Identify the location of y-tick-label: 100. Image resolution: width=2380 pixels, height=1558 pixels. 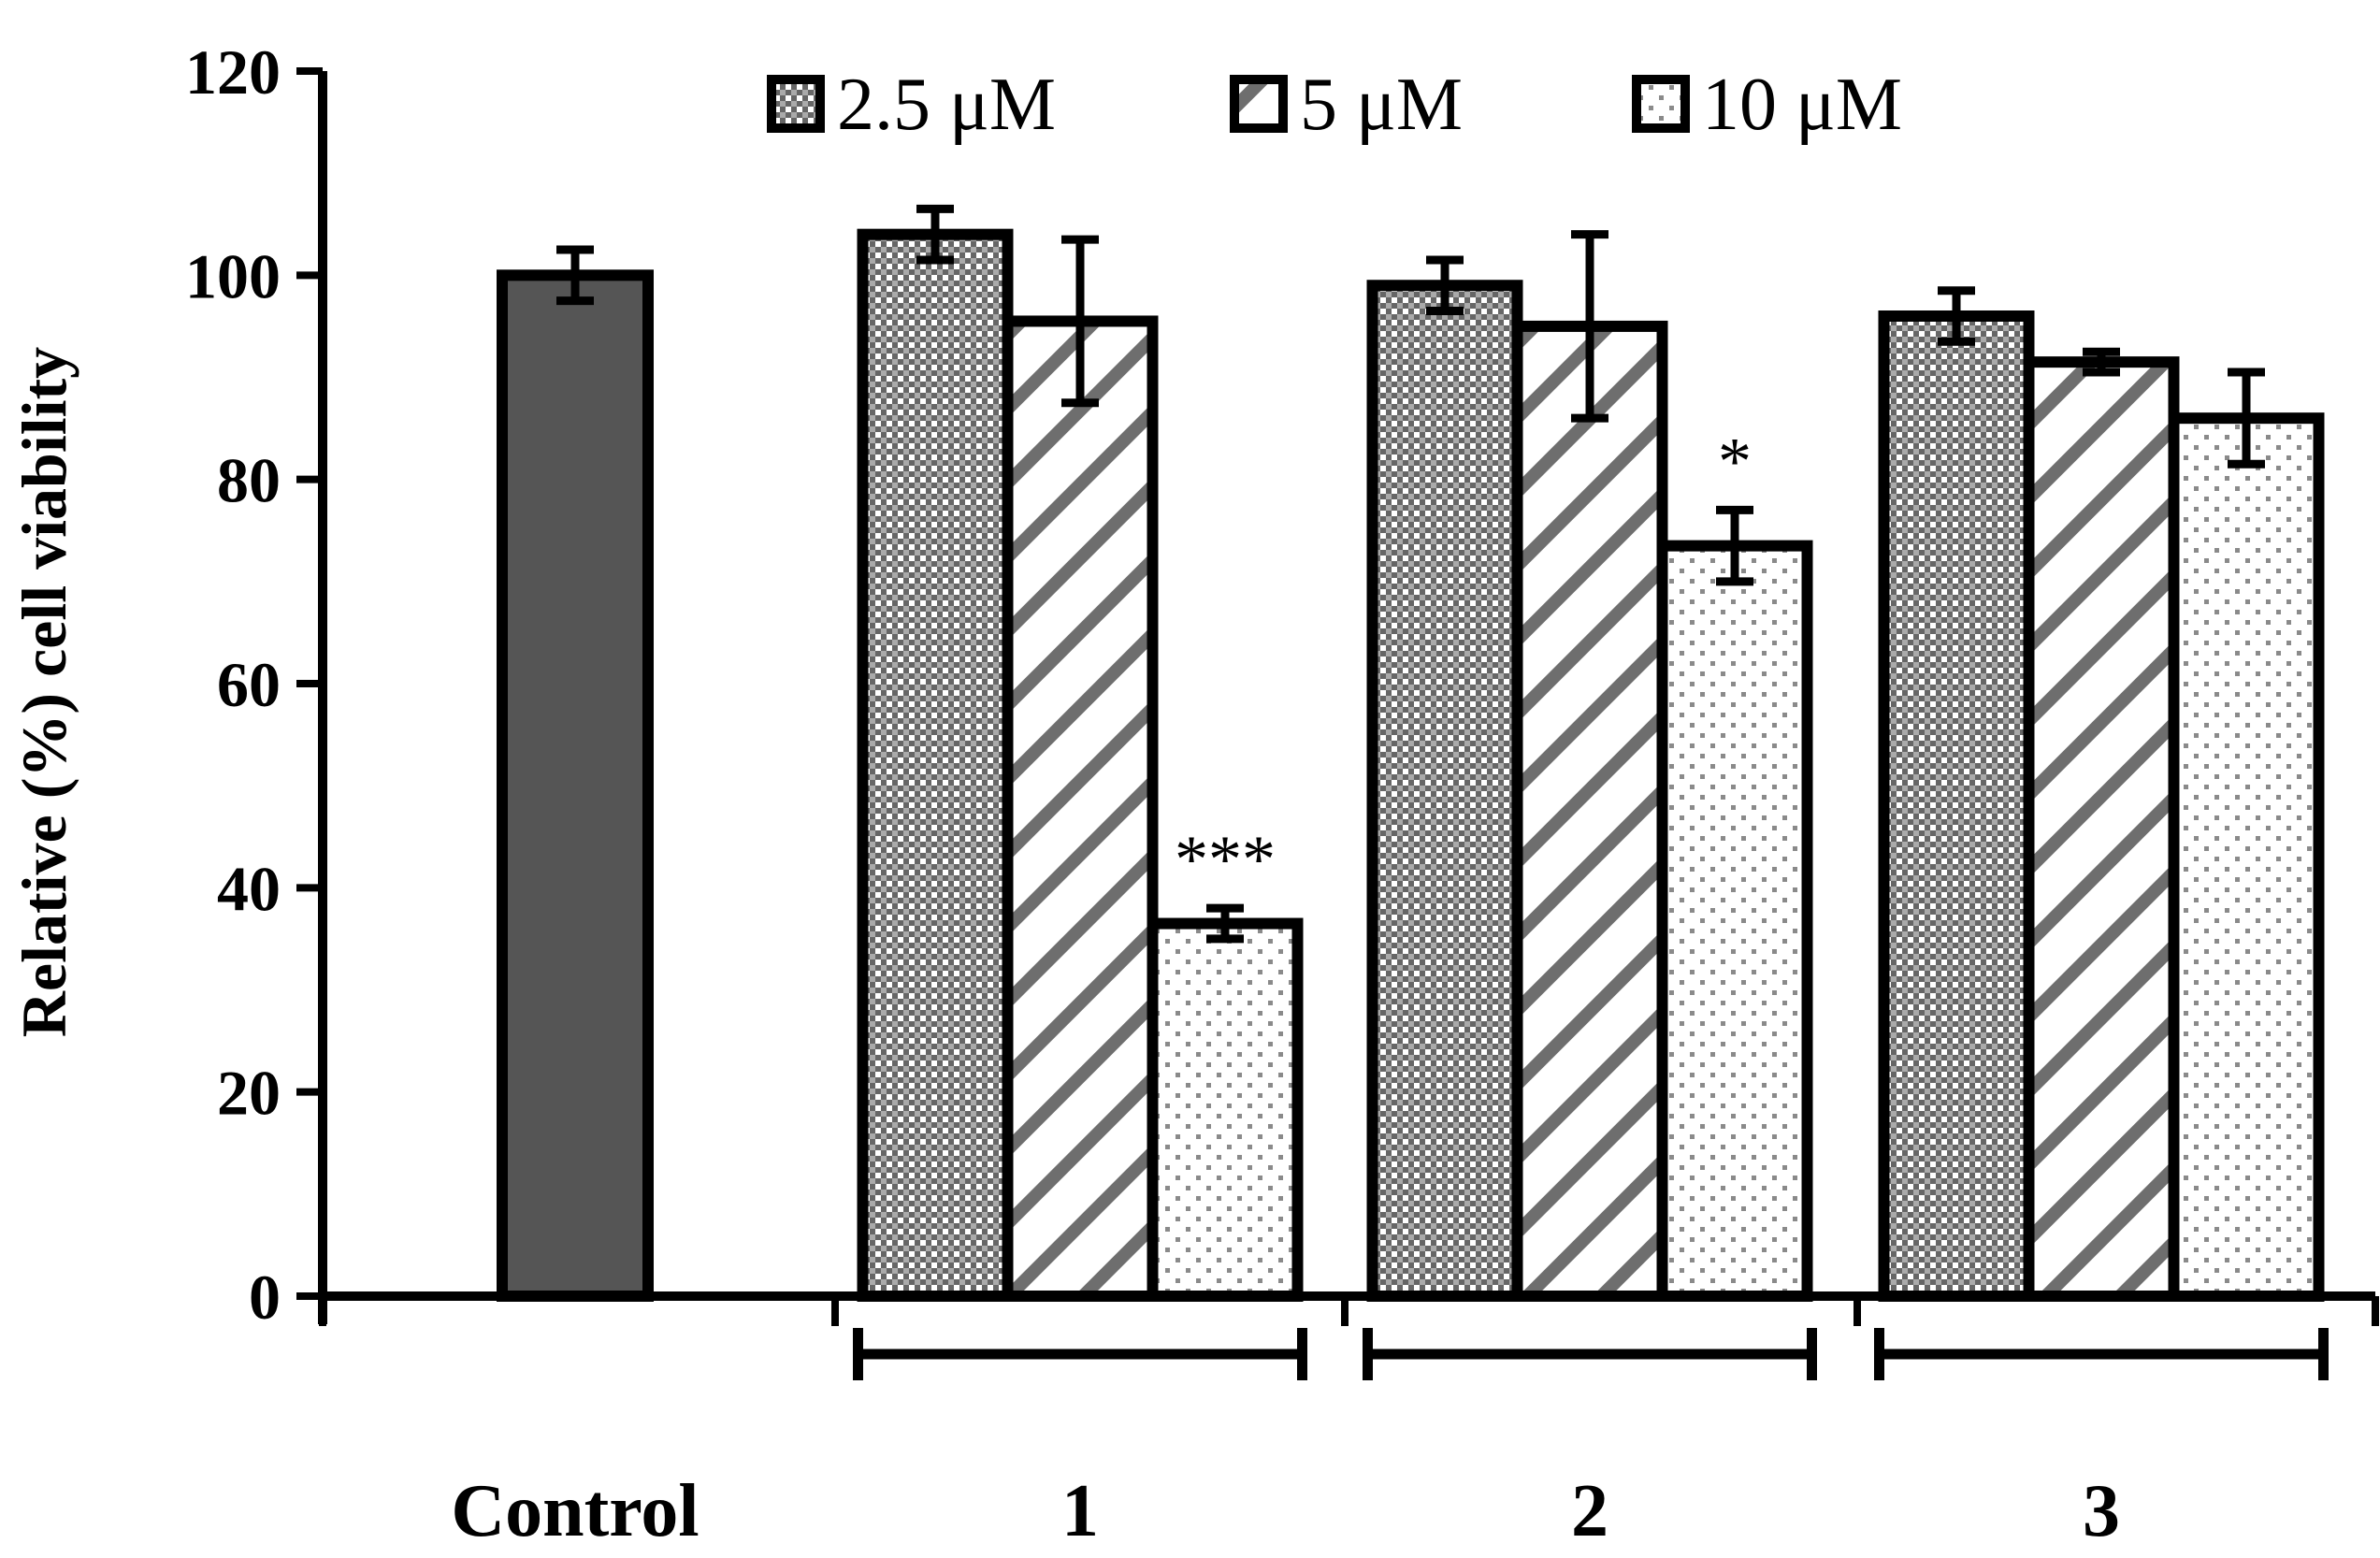
(233, 275).